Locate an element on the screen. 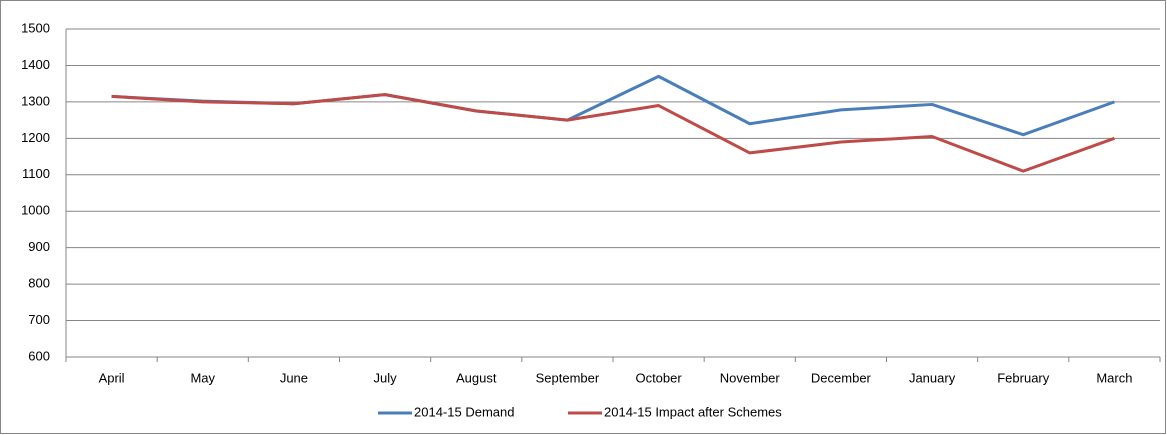 The height and width of the screenshot is (435, 1167). legend-label: 2014-15 Demand is located at coordinates (464, 411).